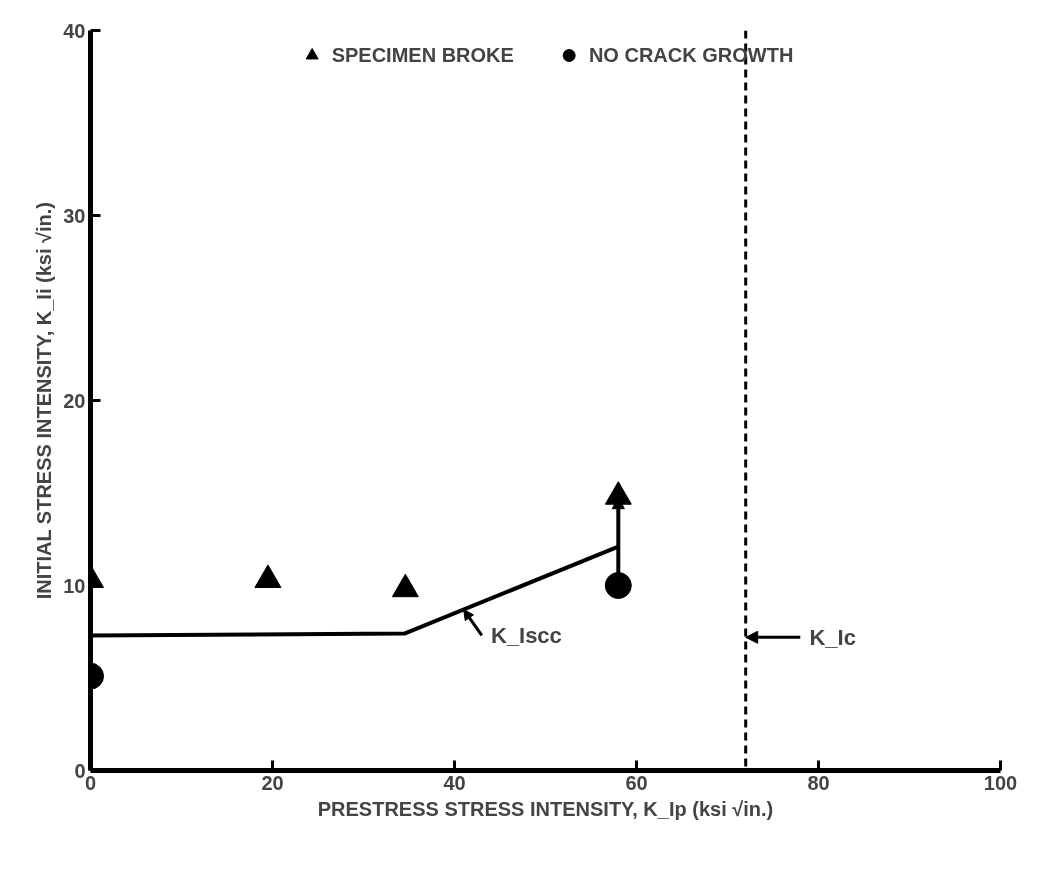 This screenshot has width=1051, height=872. Describe the element at coordinates (272, 782) in the screenshot. I see `x-tick-label: 20` at that location.